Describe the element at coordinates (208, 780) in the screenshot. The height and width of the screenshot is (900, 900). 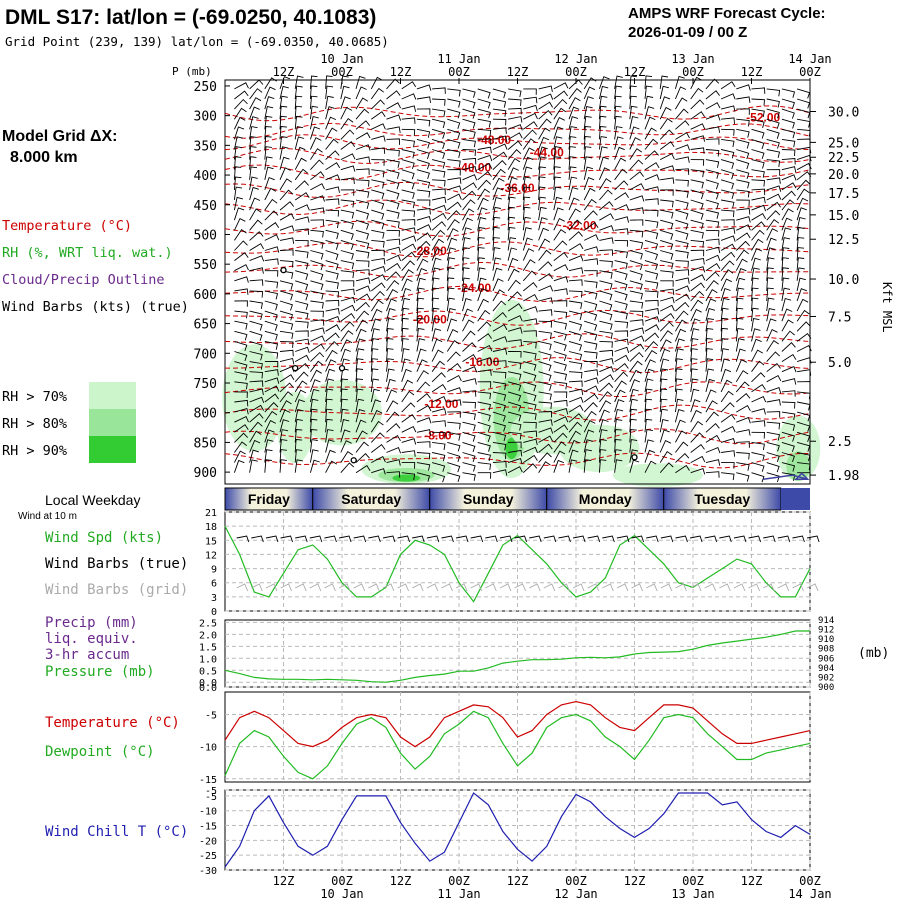
I see `value-tick-label: -15` at that location.